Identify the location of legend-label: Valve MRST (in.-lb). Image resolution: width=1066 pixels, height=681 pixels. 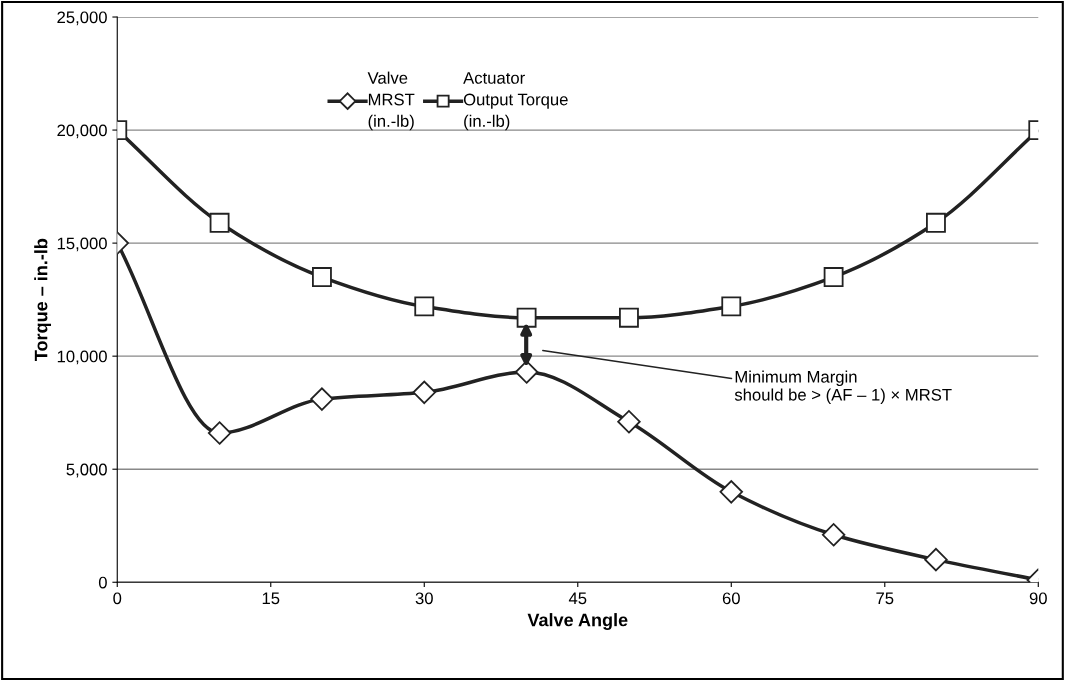
(391, 101).